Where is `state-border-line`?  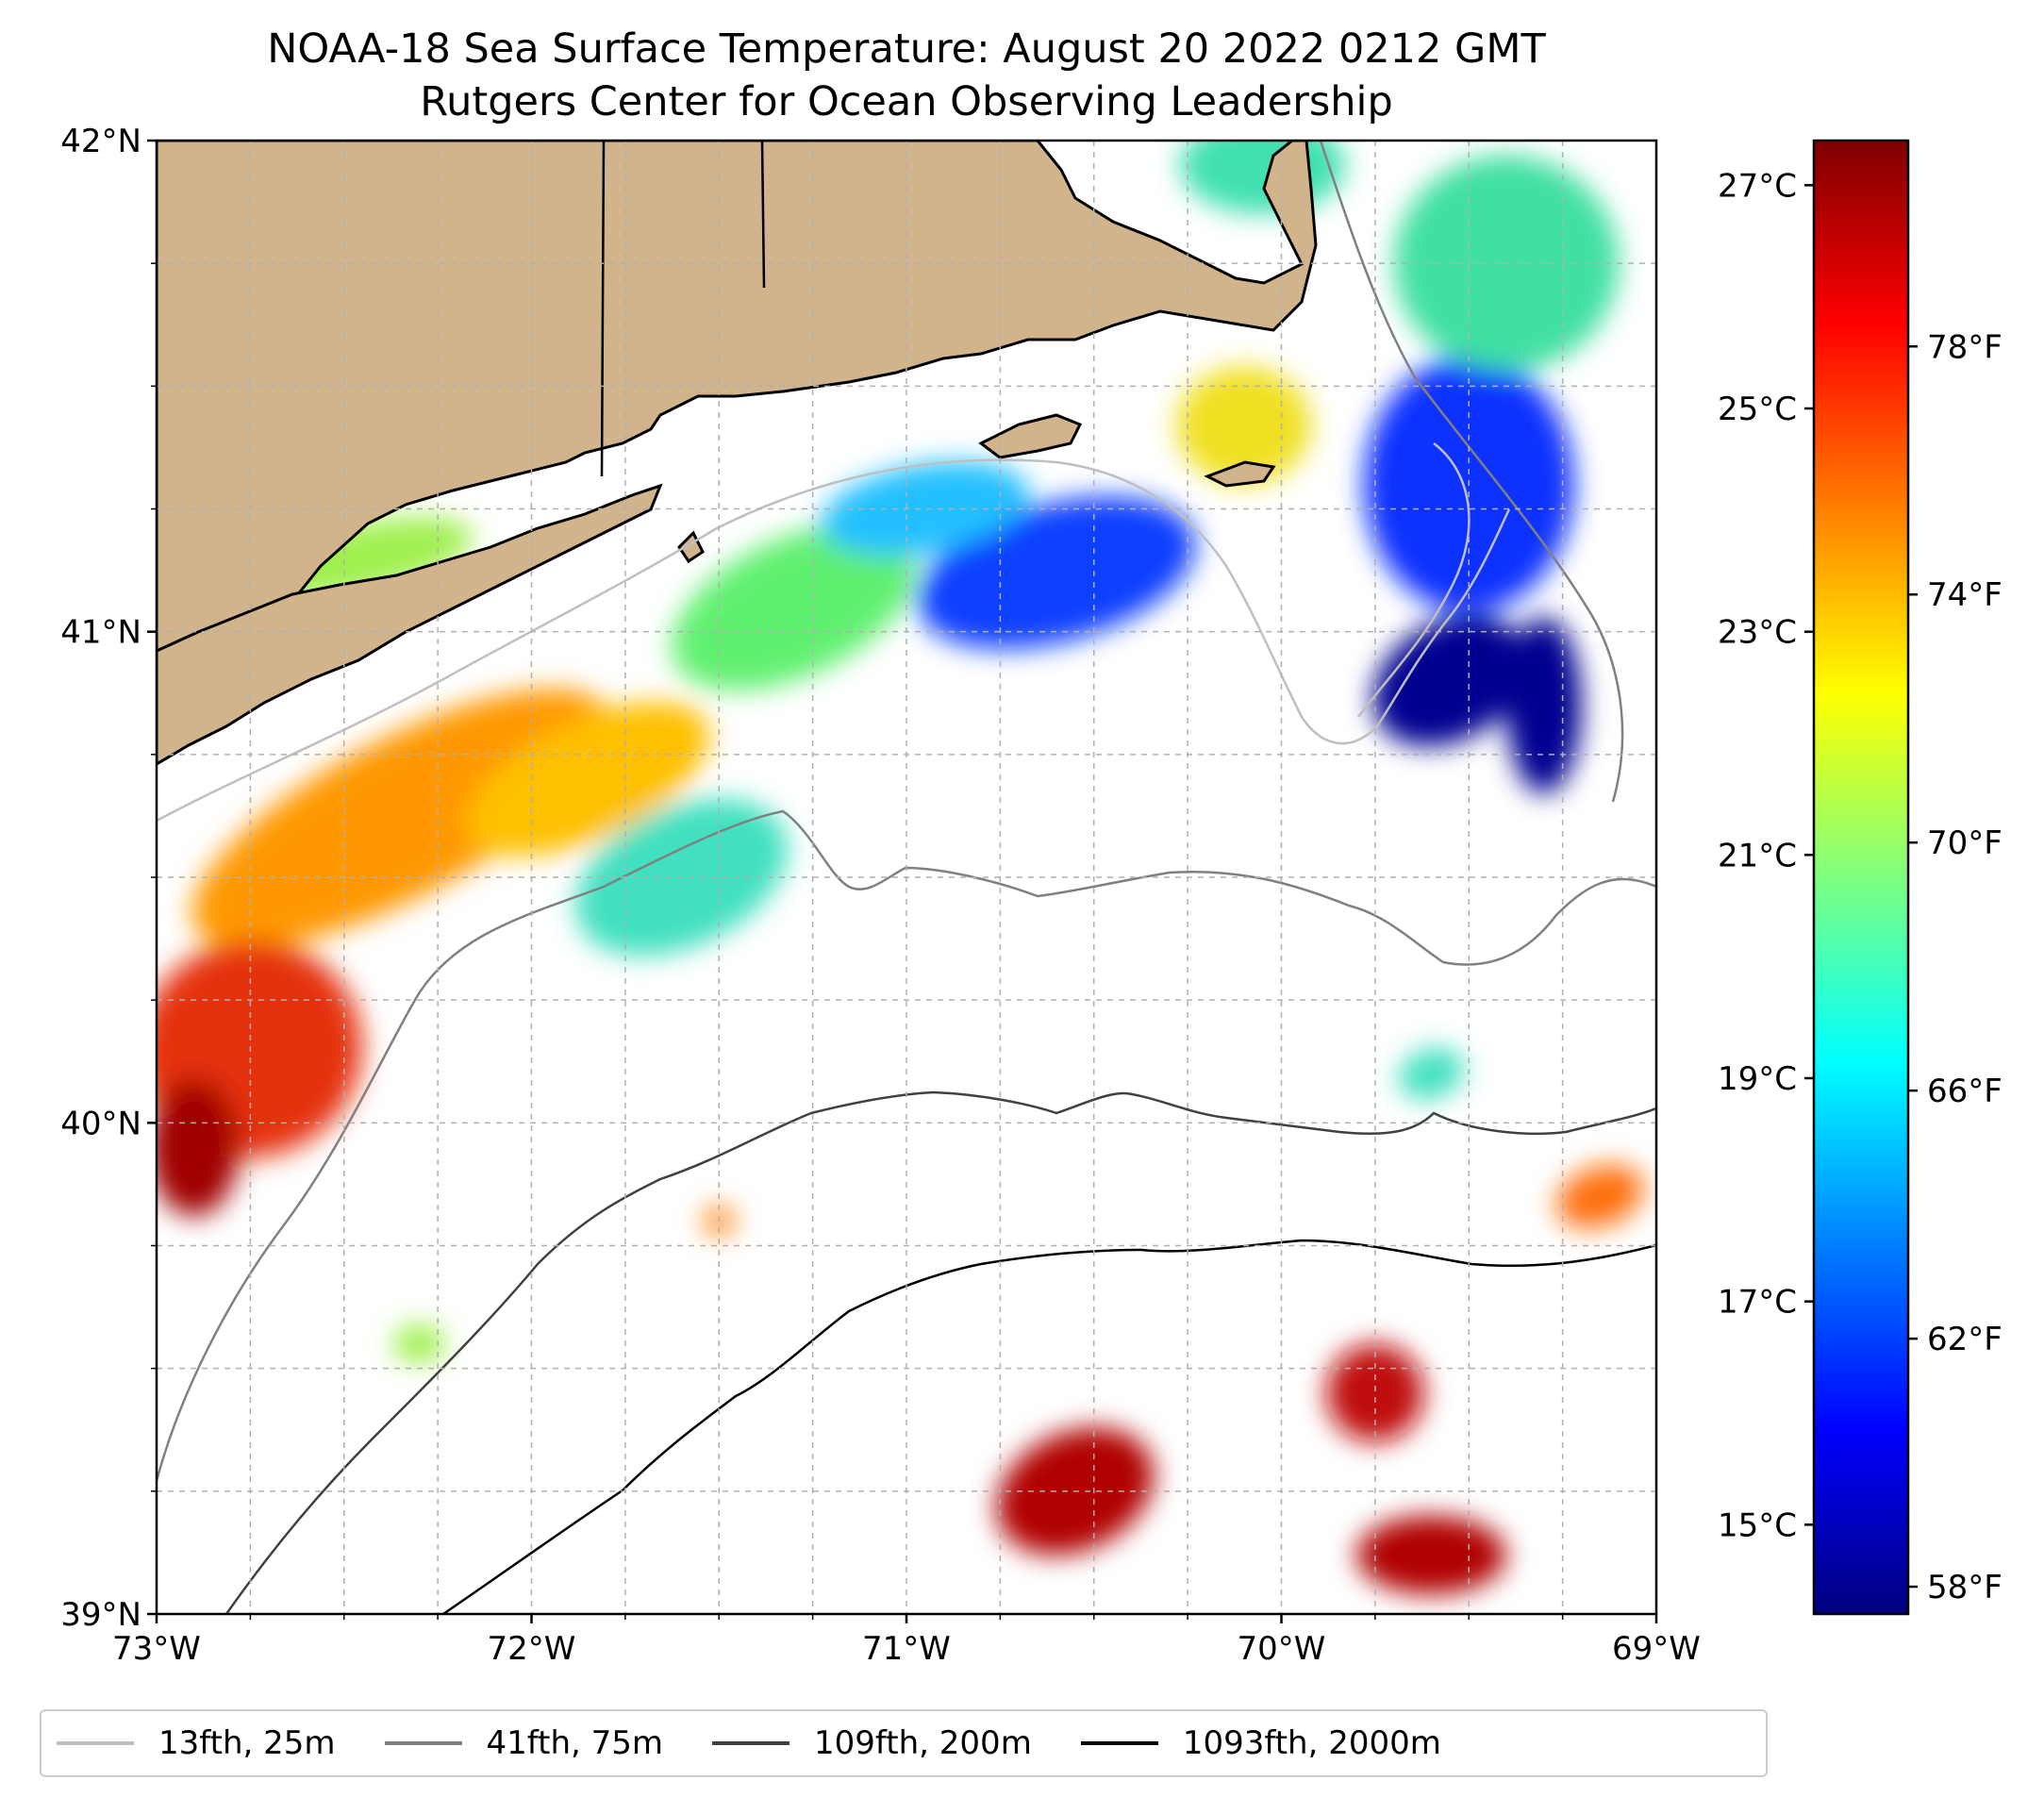
state-border-line is located at coordinates (603, 309).